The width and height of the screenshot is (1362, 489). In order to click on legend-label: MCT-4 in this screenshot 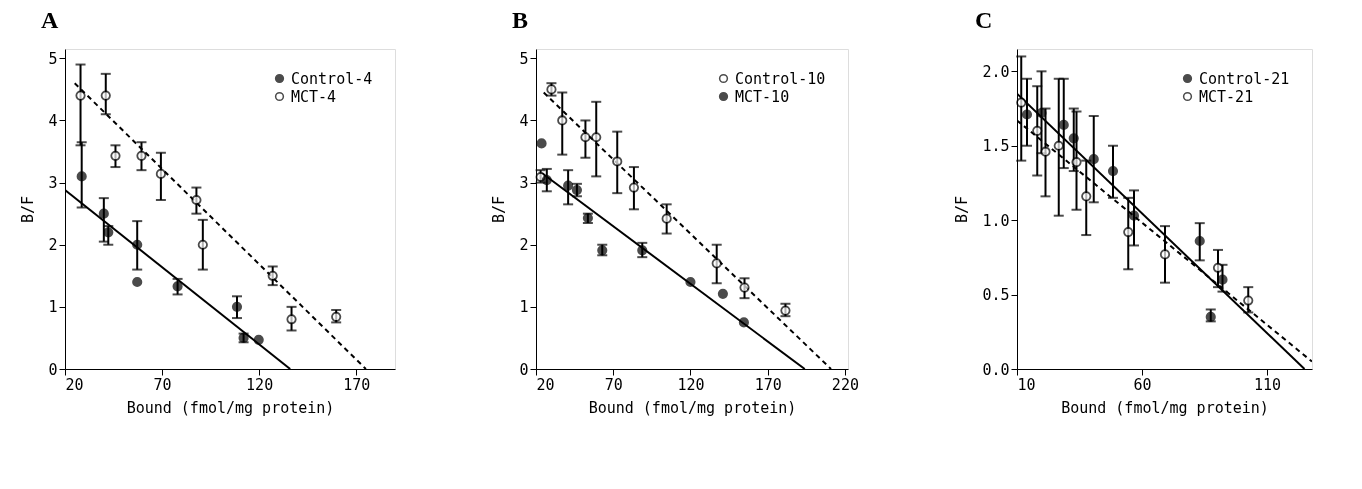, I will do `click(314, 96)`.